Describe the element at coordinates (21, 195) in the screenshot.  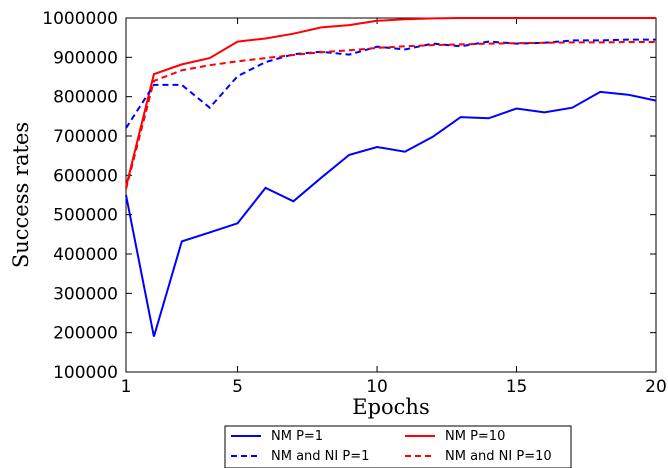
I see `y-axis-title: Success rates` at that location.